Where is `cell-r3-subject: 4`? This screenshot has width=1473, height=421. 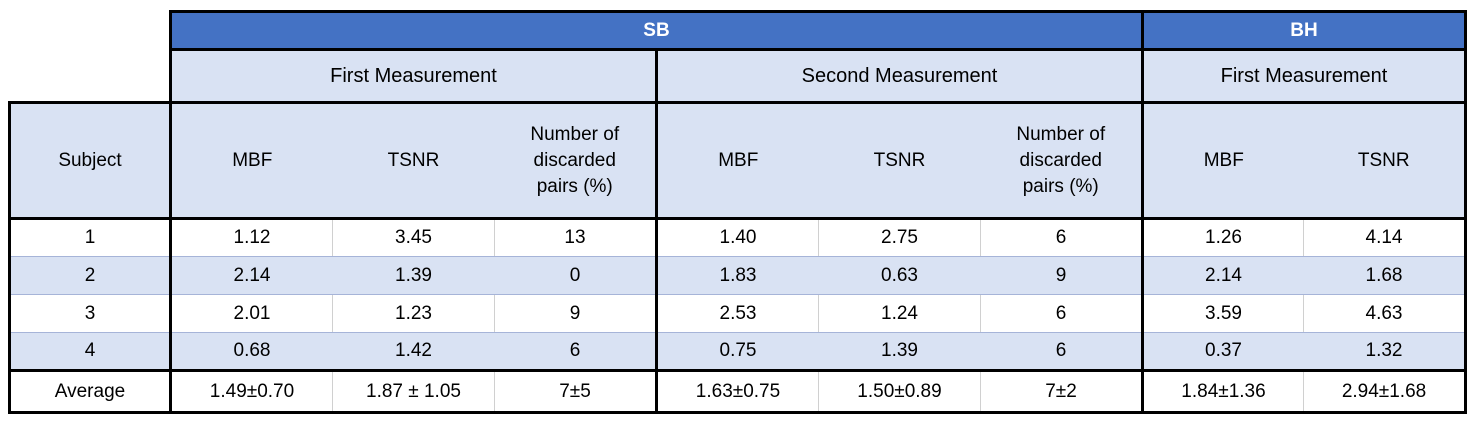 cell-r3-subject: 4 is located at coordinates (90, 351).